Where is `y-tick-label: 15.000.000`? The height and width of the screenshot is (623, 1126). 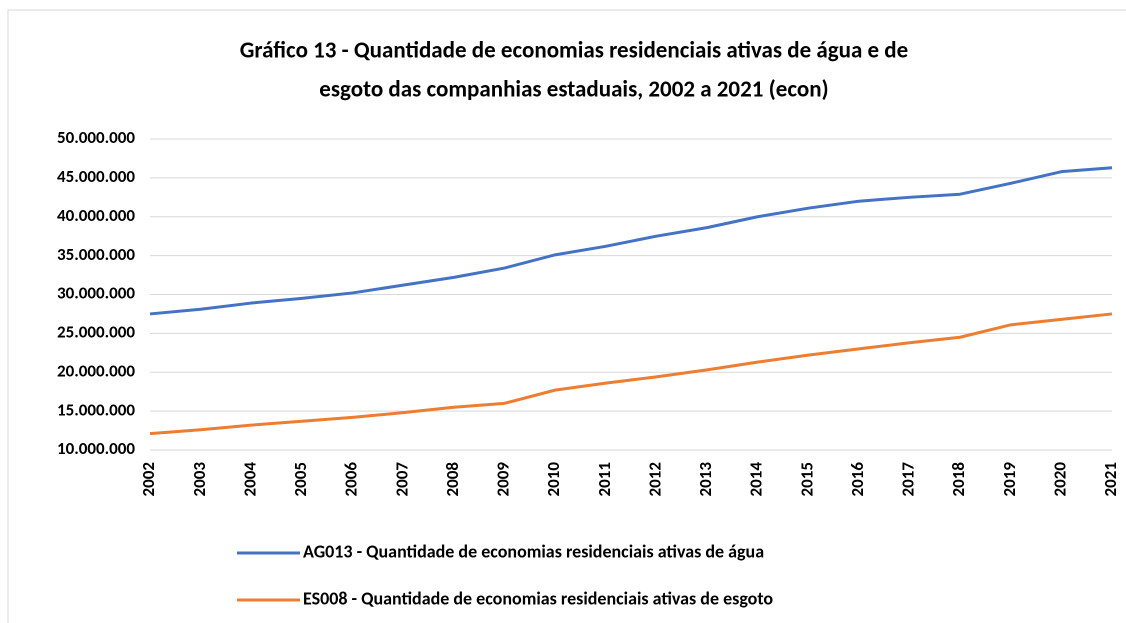 y-tick-label: 15.000.000 is located at coordinates (96, 409).